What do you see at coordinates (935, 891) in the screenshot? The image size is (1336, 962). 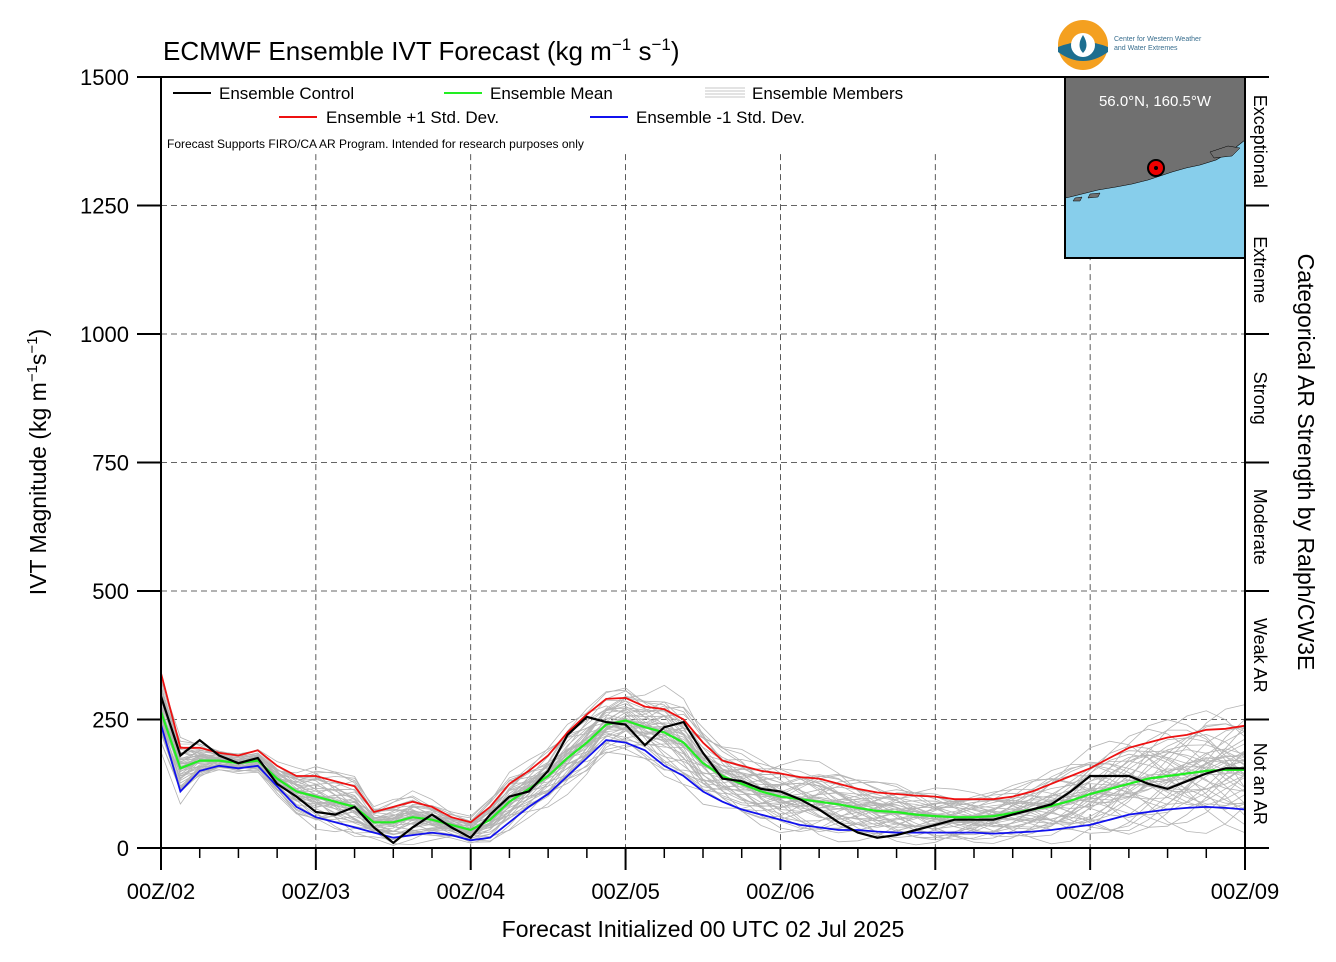 I see `x-tick-label: 00Z/07` at bounding box center [935, 891].